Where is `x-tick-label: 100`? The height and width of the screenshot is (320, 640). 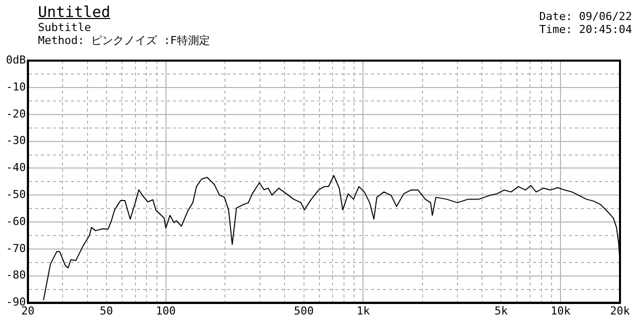
x-tick-label: 100 is located at coordinates (166, 311).